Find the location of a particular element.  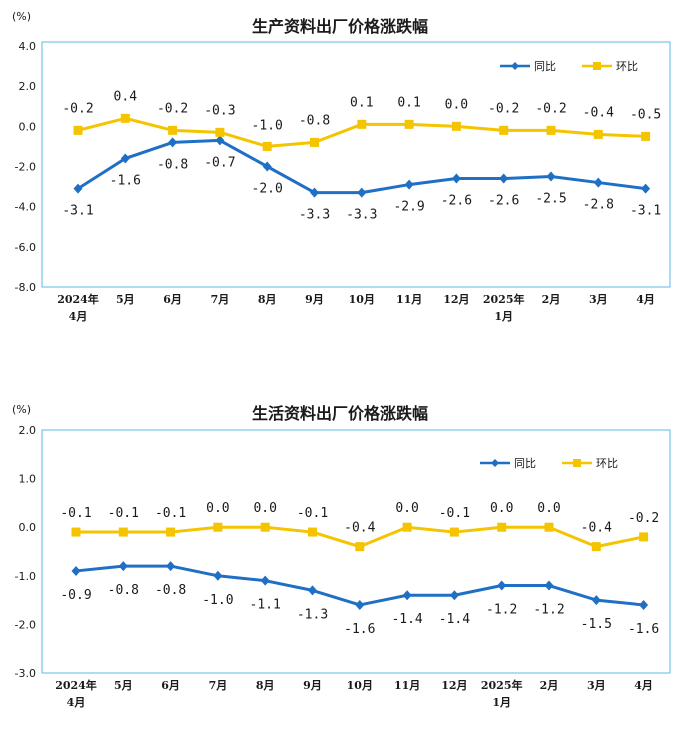

y-tick-label: -8.0 is located at coordinates (25, 287).